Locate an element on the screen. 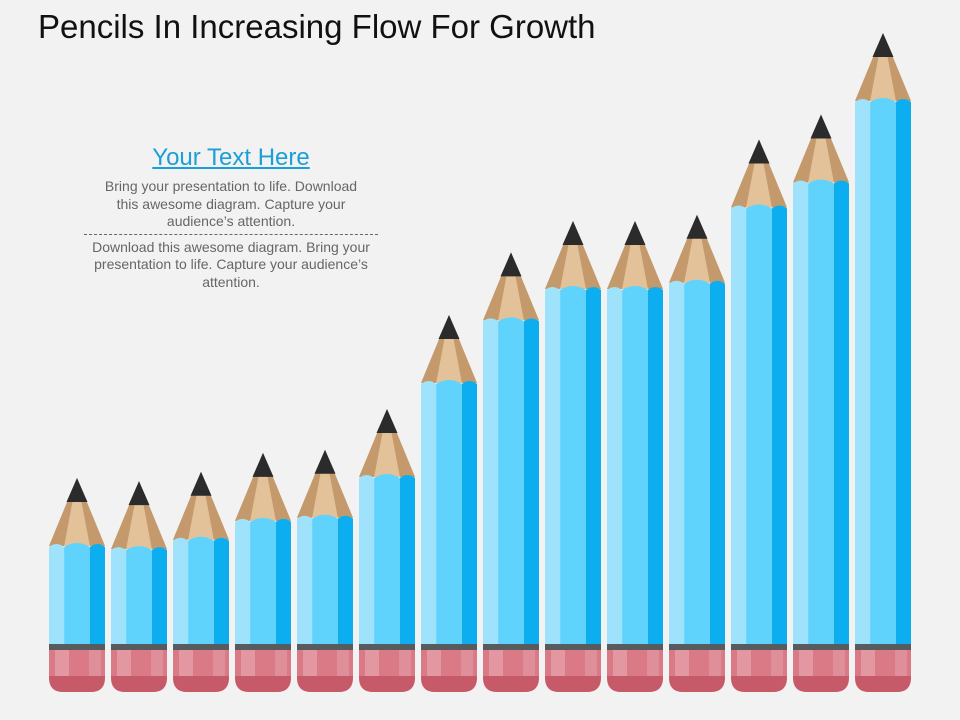  dashed-divider is located at coordinates (231, 234).